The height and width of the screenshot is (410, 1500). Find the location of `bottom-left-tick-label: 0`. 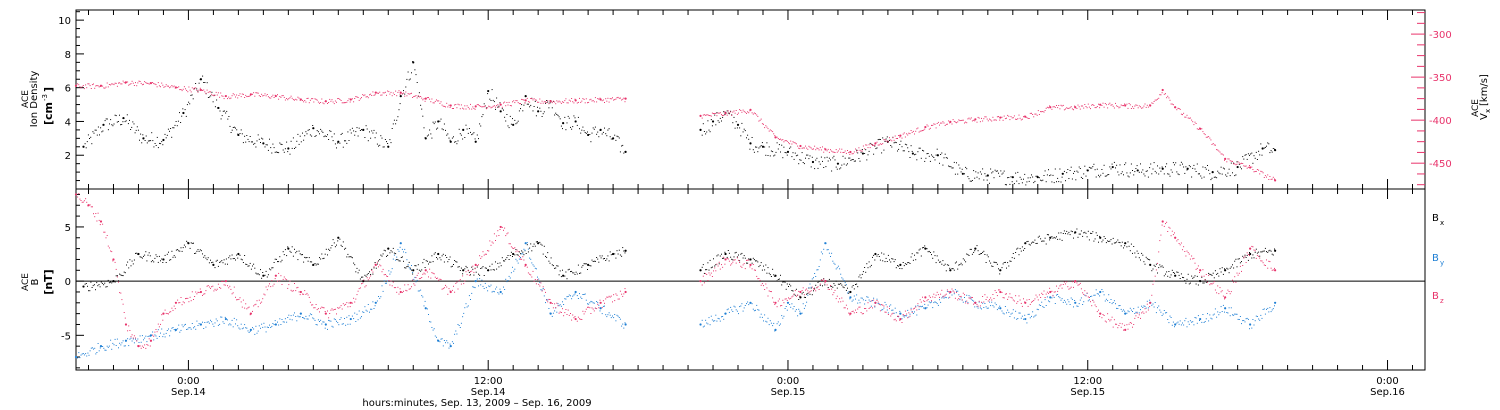

bottom-left-tick-label: 0 is located at coordinates (68, 282).